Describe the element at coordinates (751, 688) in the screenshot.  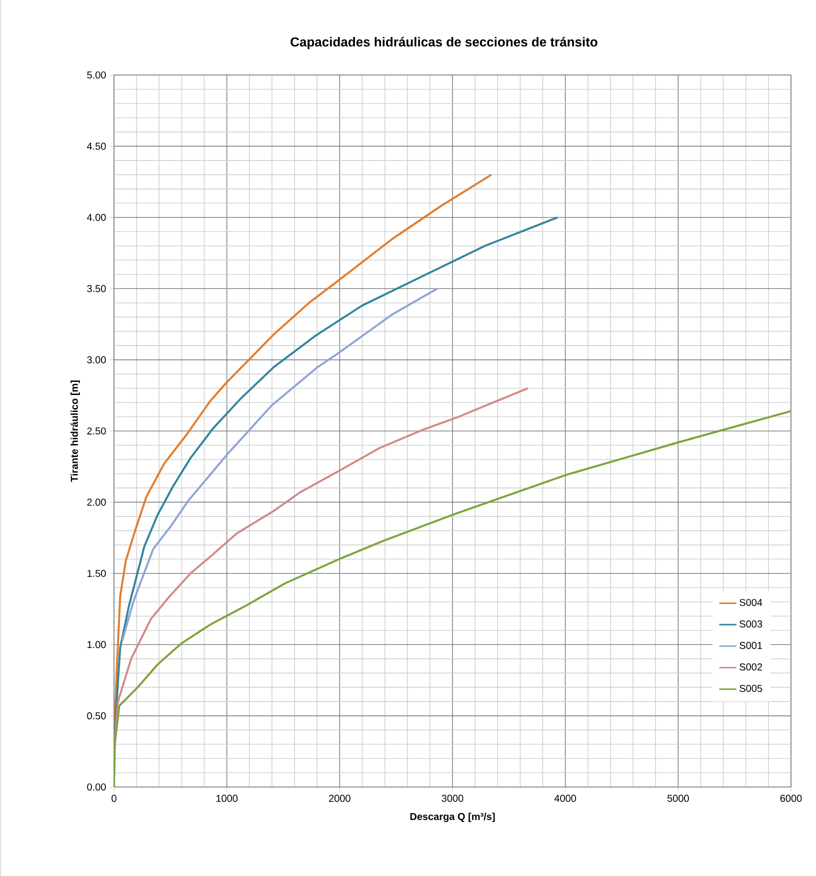
I see `legend-label: S005` at that location.